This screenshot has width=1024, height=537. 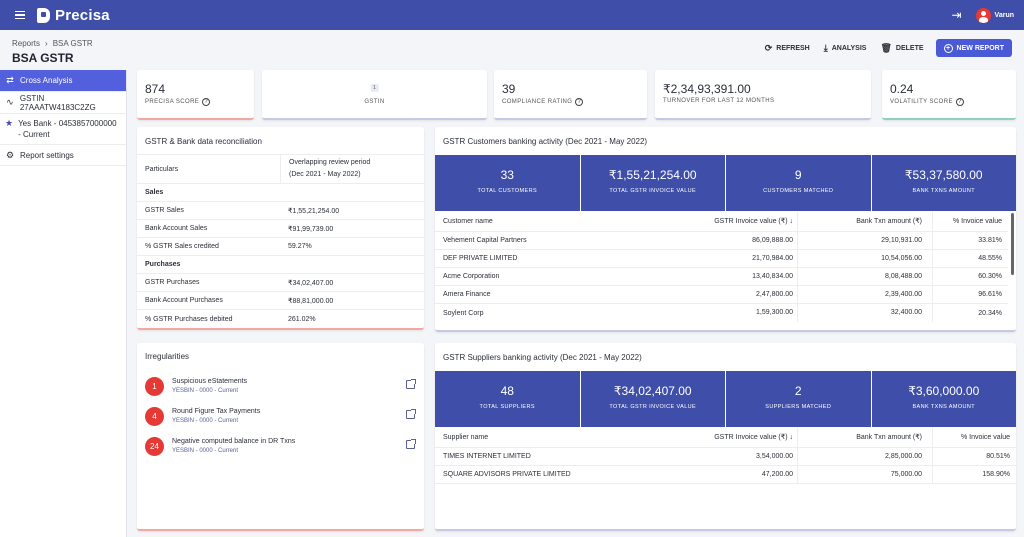 I want to click on delete-button: 🗑 DELETE, so click(x=901, y=48).